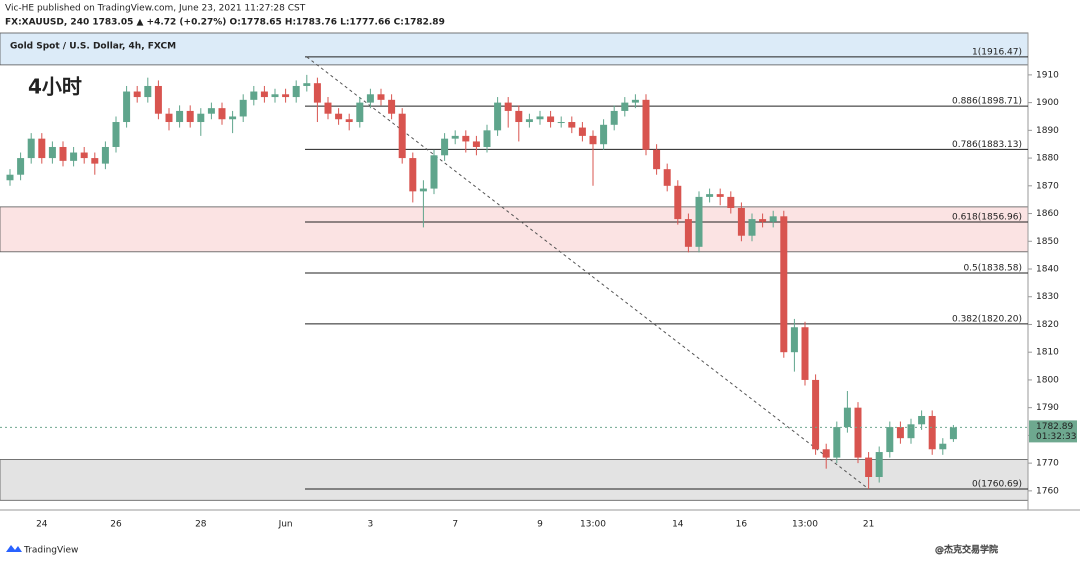 The image size is (1080, 564). I want to click on fib-label: 0.786(1883.13), so click(987, 145).